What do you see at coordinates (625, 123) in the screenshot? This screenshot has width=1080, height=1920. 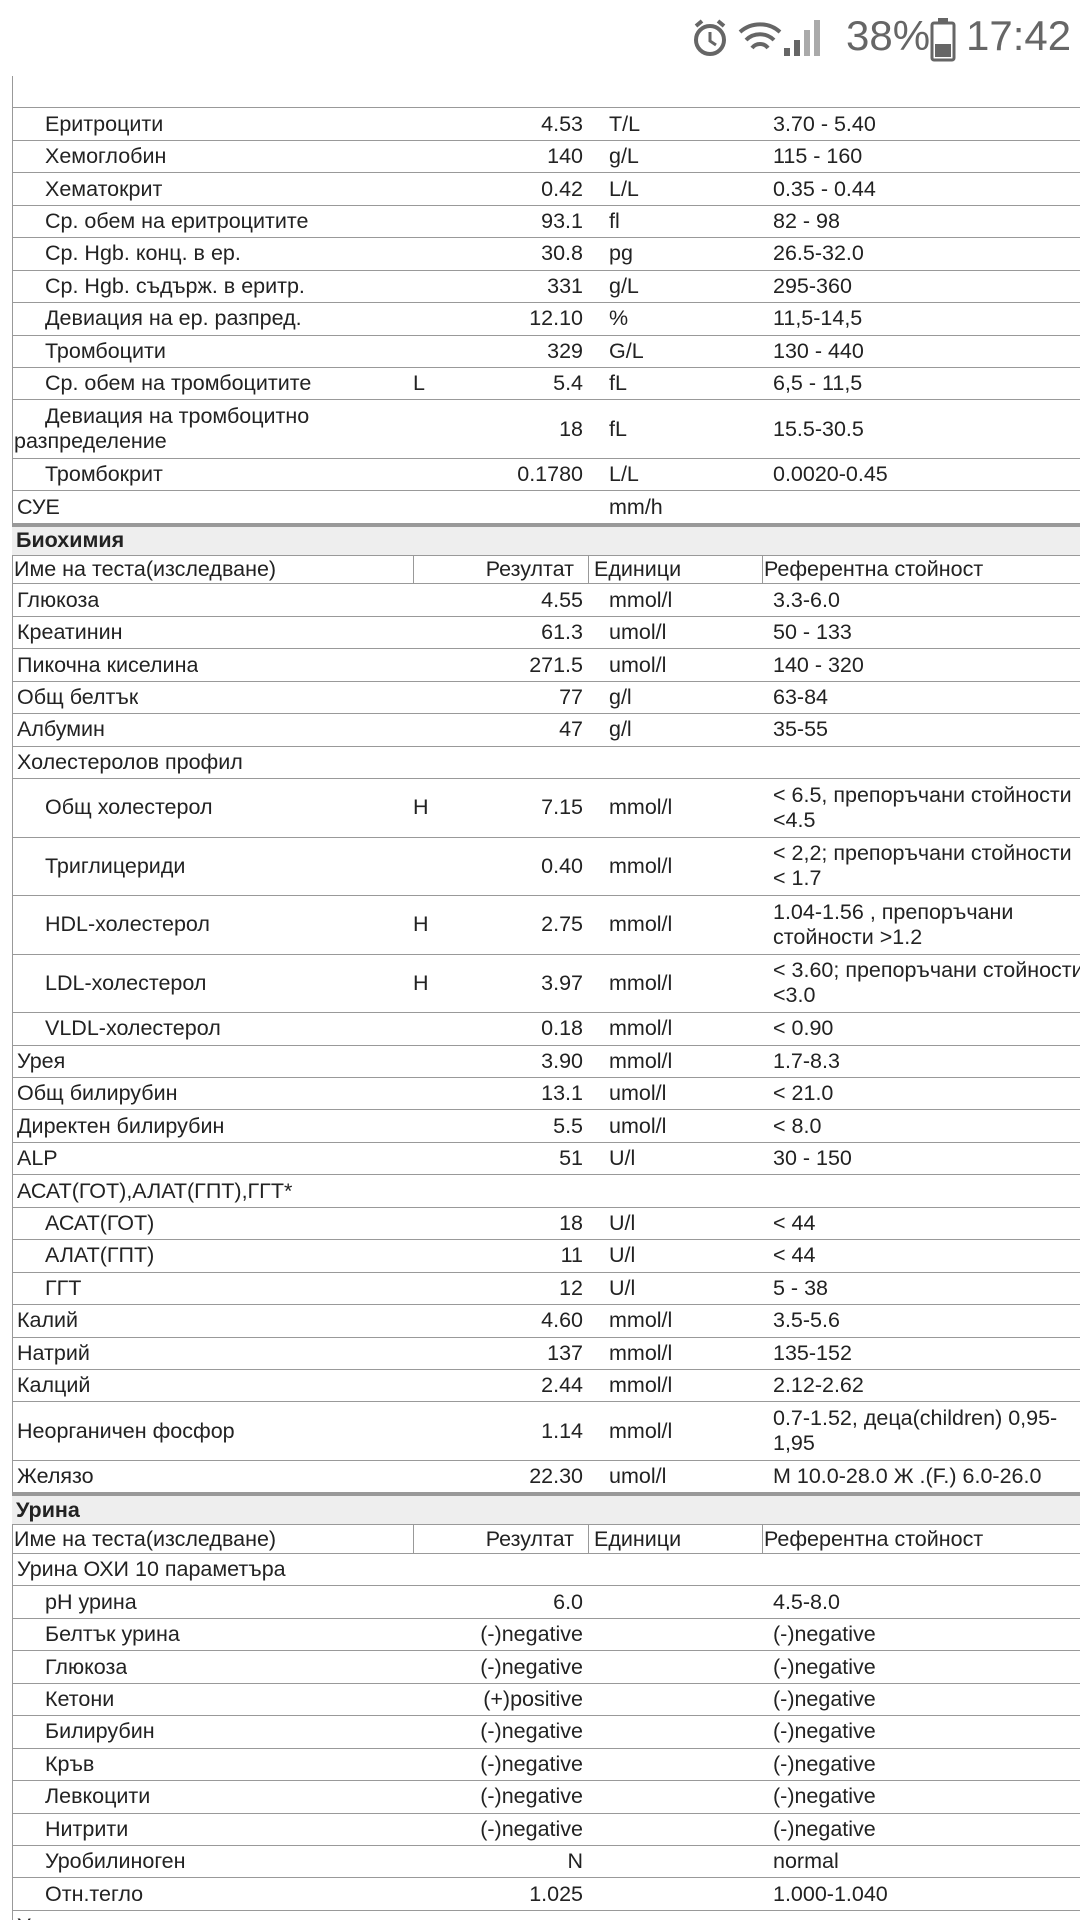 I see `unit: T/L` at bounding box center [625, 123].